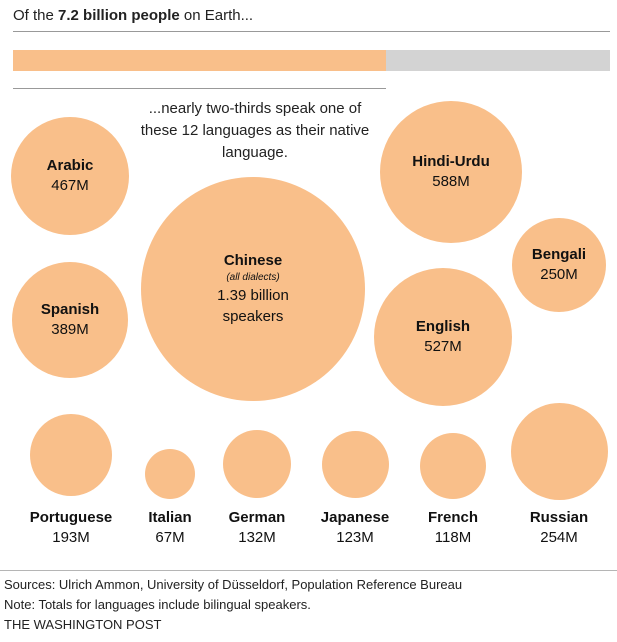 The height and width of the screenshot is (642, 617). I want to click on bubble-value: 389M, so click(70, 329).